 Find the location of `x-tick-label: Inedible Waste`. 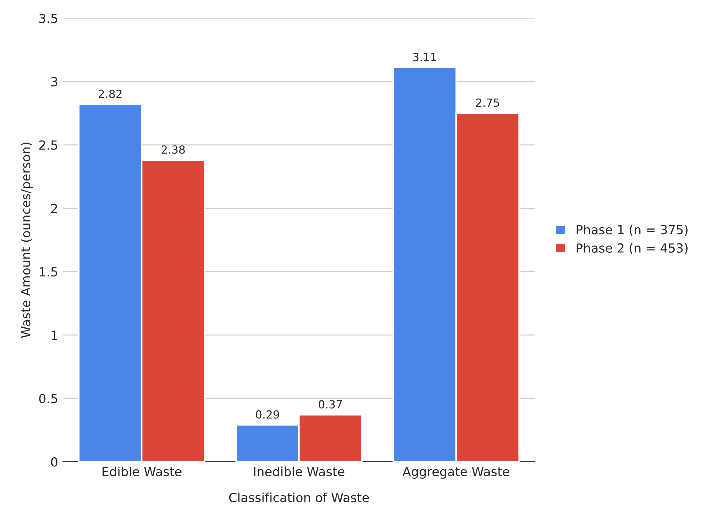

x-tick-label: Inedible Waste is located at coordinates (299, 471).